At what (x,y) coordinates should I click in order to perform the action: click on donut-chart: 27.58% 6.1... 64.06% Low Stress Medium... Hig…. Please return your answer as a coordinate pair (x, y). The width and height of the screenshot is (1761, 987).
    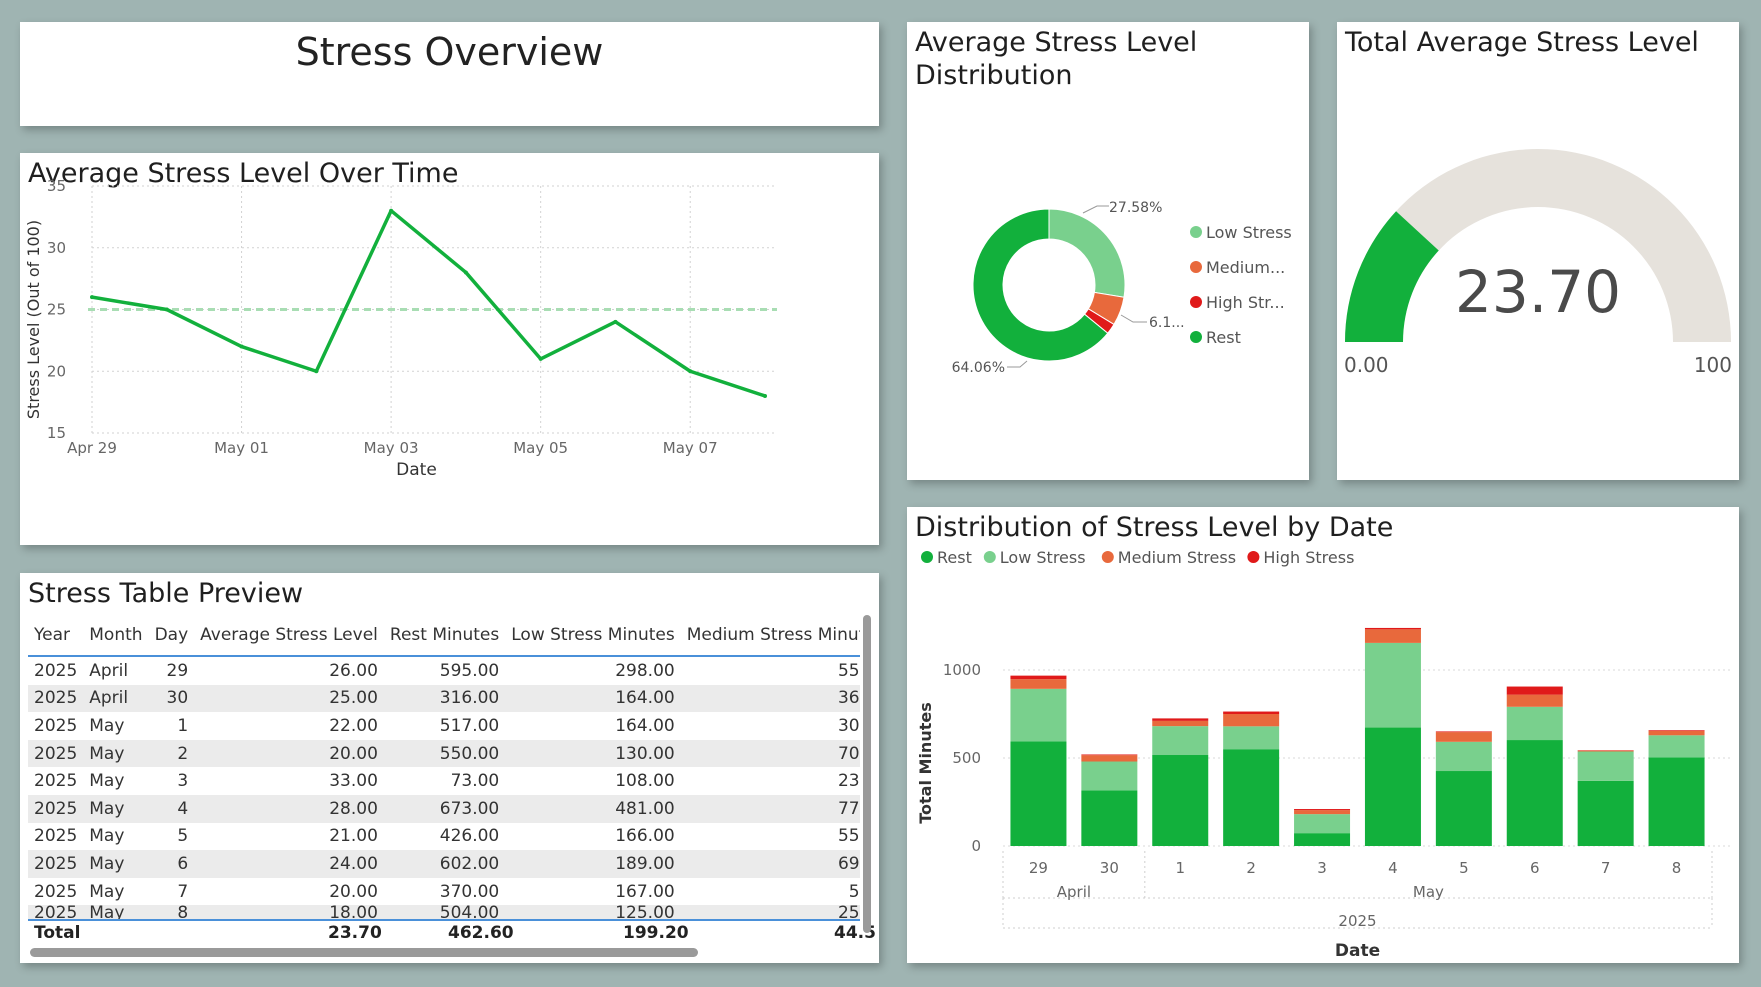
    Looking at the image, I should click on (1108, 251).